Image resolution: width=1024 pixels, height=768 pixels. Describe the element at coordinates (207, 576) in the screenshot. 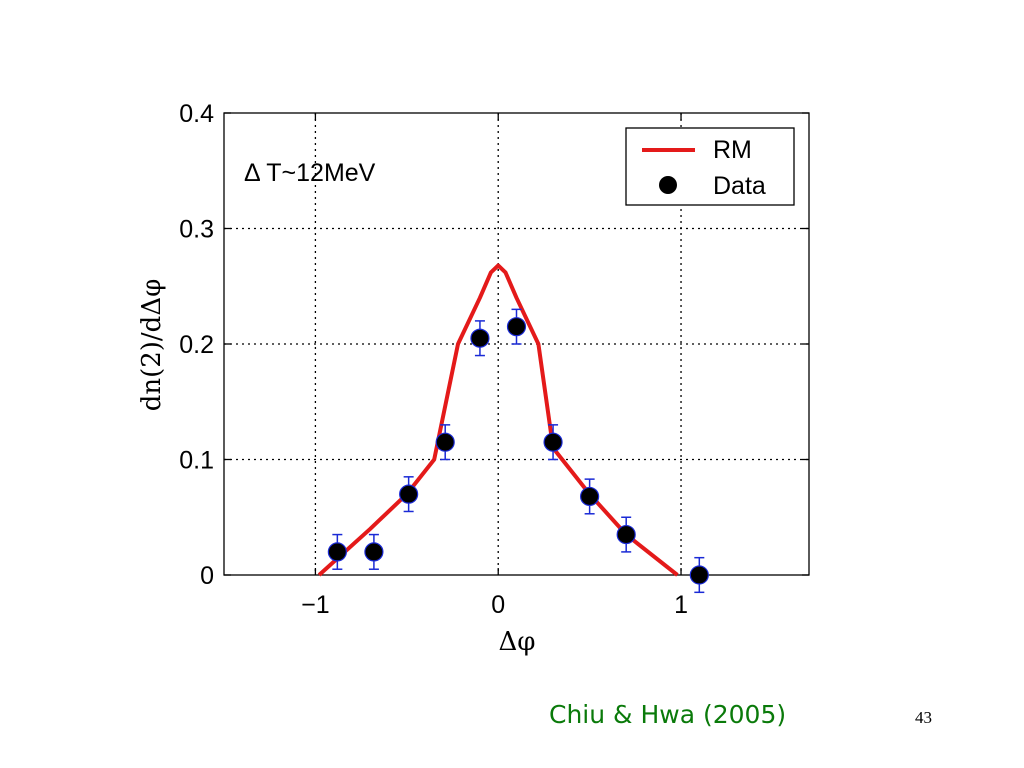

I see `y-tick-label: 0` at that location.